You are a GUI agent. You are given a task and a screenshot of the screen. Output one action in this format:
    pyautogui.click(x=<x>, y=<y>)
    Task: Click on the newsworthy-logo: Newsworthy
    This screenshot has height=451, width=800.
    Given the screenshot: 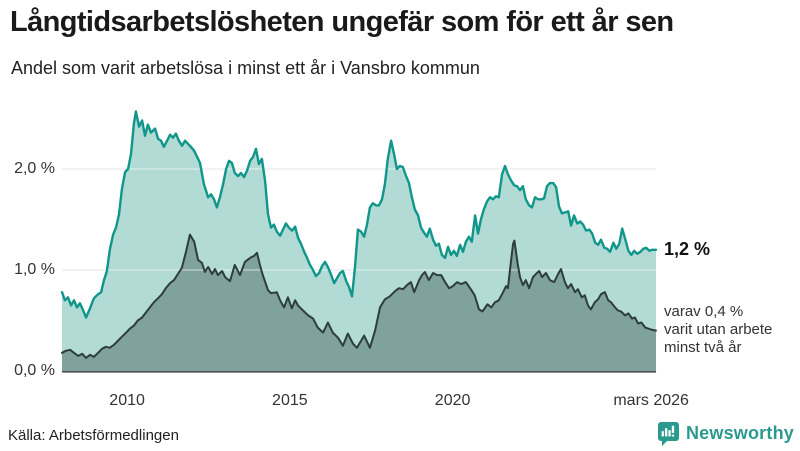 What is the action you would take?
    pyautogui.click(x=725, y=433)
    